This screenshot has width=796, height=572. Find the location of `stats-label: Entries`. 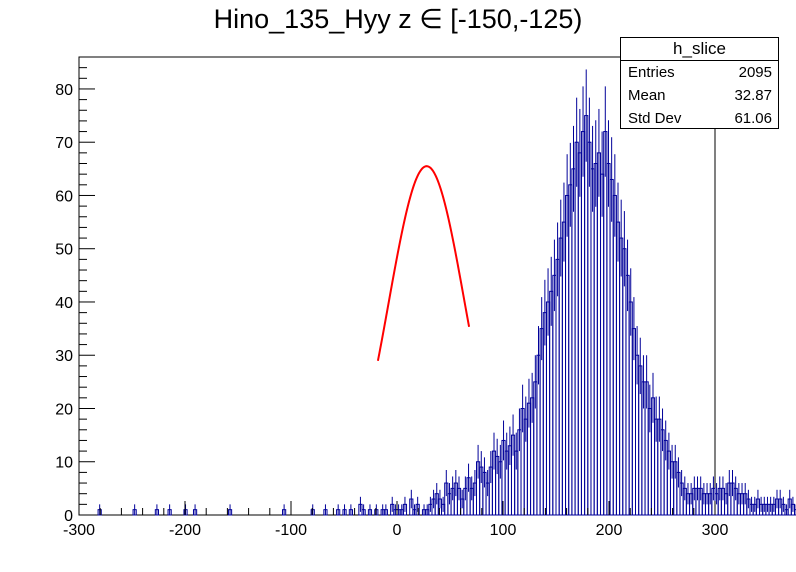

stats-label: Entries is located at coordinates (651, 72).